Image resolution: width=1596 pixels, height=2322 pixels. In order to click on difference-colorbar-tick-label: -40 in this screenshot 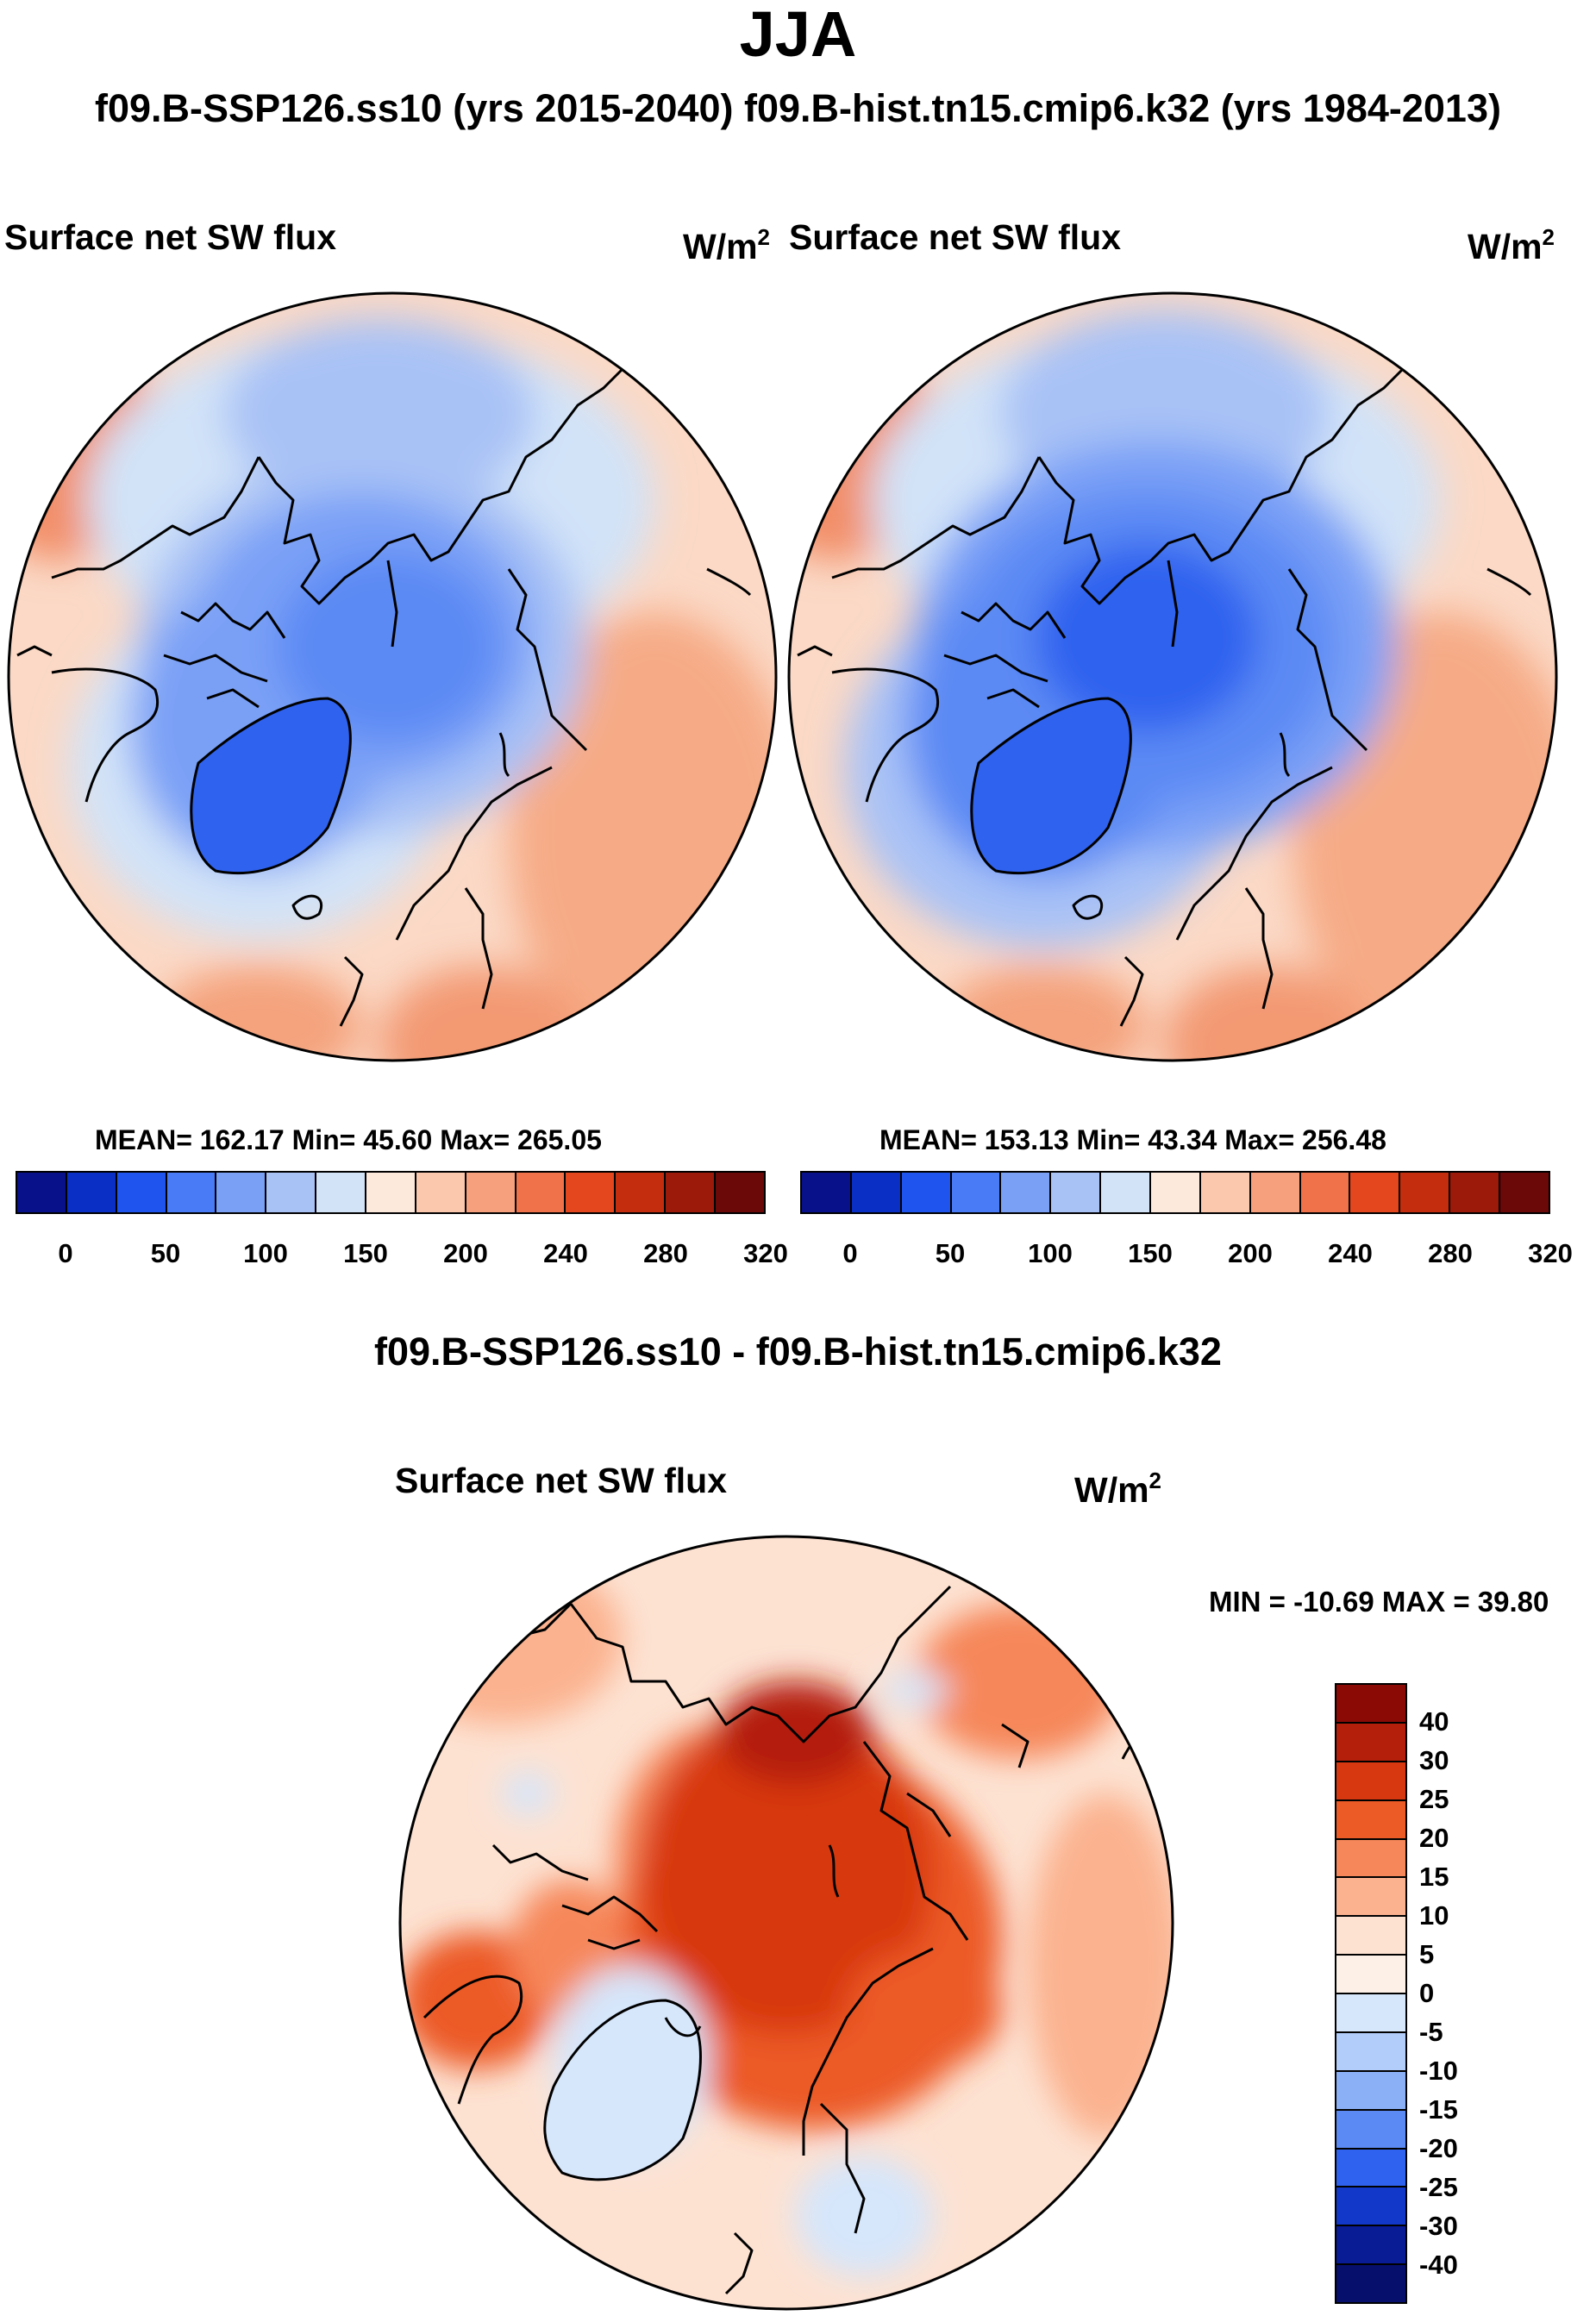, I will do `click(1438, 2265)`.